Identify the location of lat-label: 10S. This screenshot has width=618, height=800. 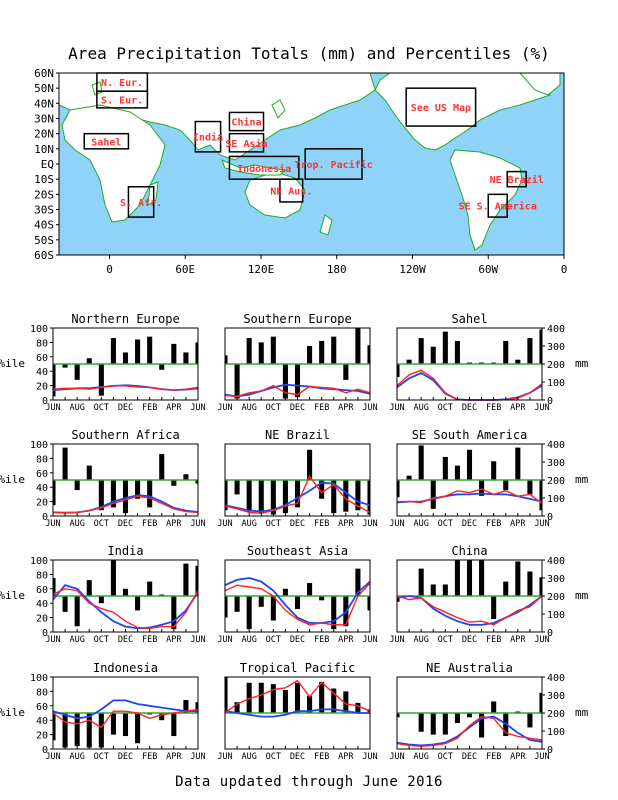
(44, 179).